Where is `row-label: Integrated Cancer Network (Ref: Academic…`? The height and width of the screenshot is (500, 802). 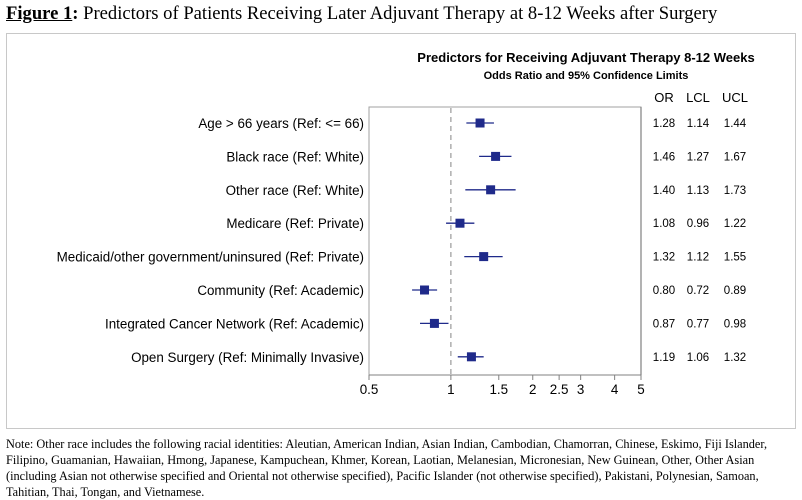 row-label: Integrated Cancer Network (Ref: Academic… is located at coordinates (234, 323).